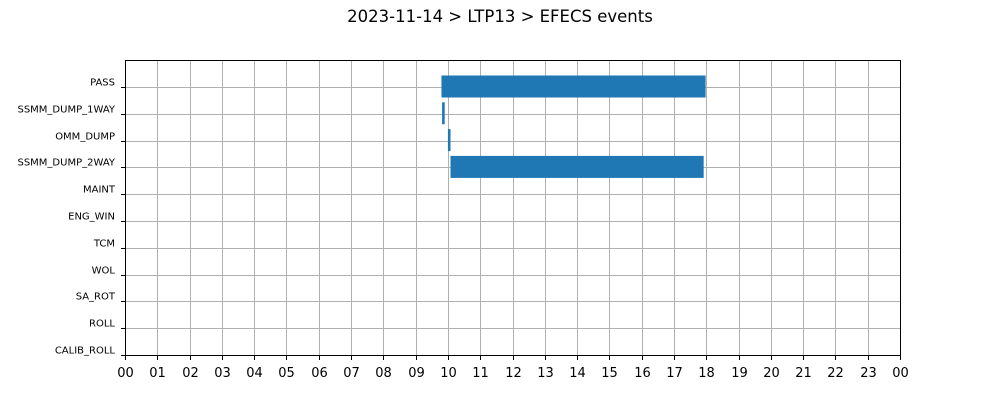 The height and width of the screenshot is (400, 1000). I want to click on category-label-calib-roll: CALIB_ROLL, so click(85, 351).